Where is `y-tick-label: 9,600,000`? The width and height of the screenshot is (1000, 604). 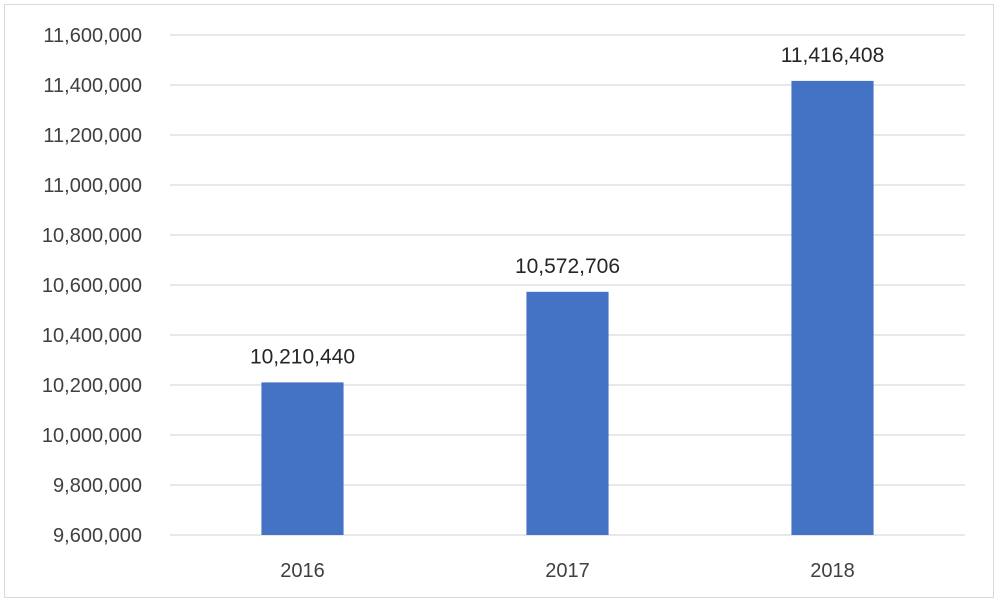
y-tick-label: 9,600,000 is located at coordinates (97, 536).